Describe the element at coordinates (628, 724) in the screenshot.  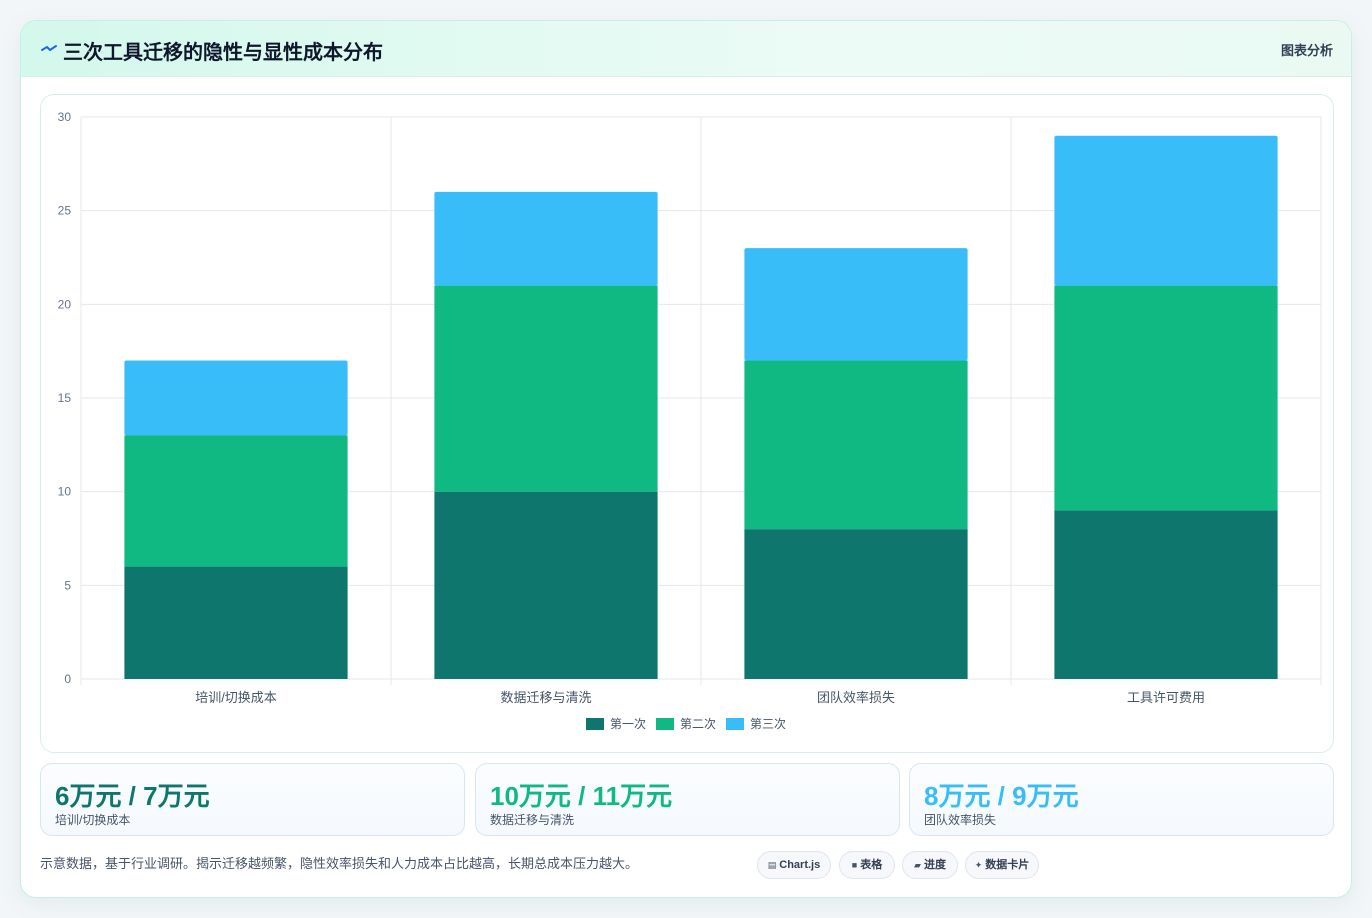
I see `legend-label: 第一次` at that location.